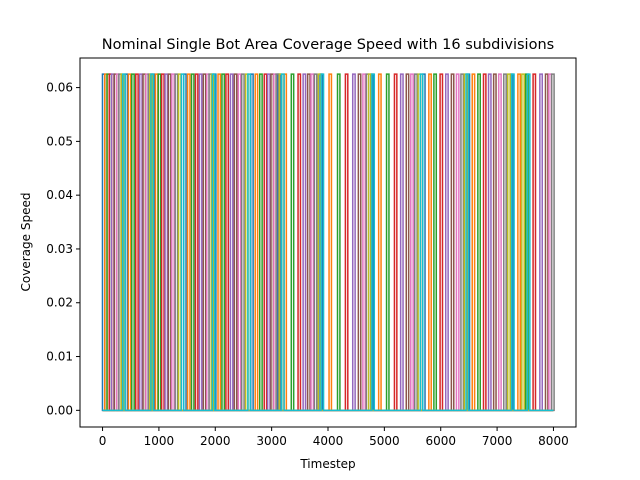 This screenshot has height=480, width=640. I want to click on x-tick-label: 8000, so click(553, 441).